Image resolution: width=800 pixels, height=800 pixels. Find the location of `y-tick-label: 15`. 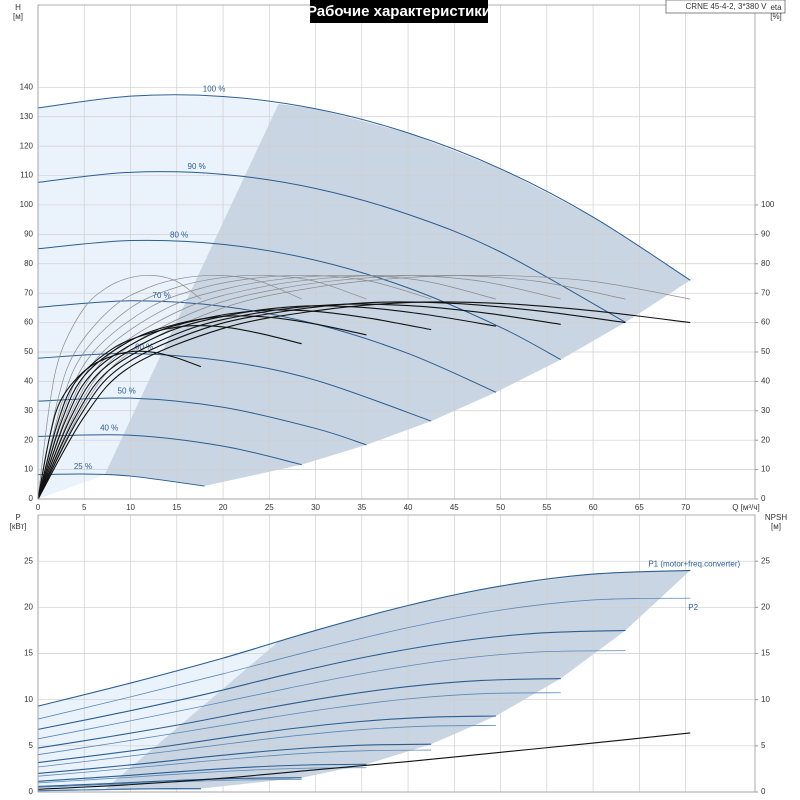

y-tick-label: 15 is located at coordinates (28, 653).